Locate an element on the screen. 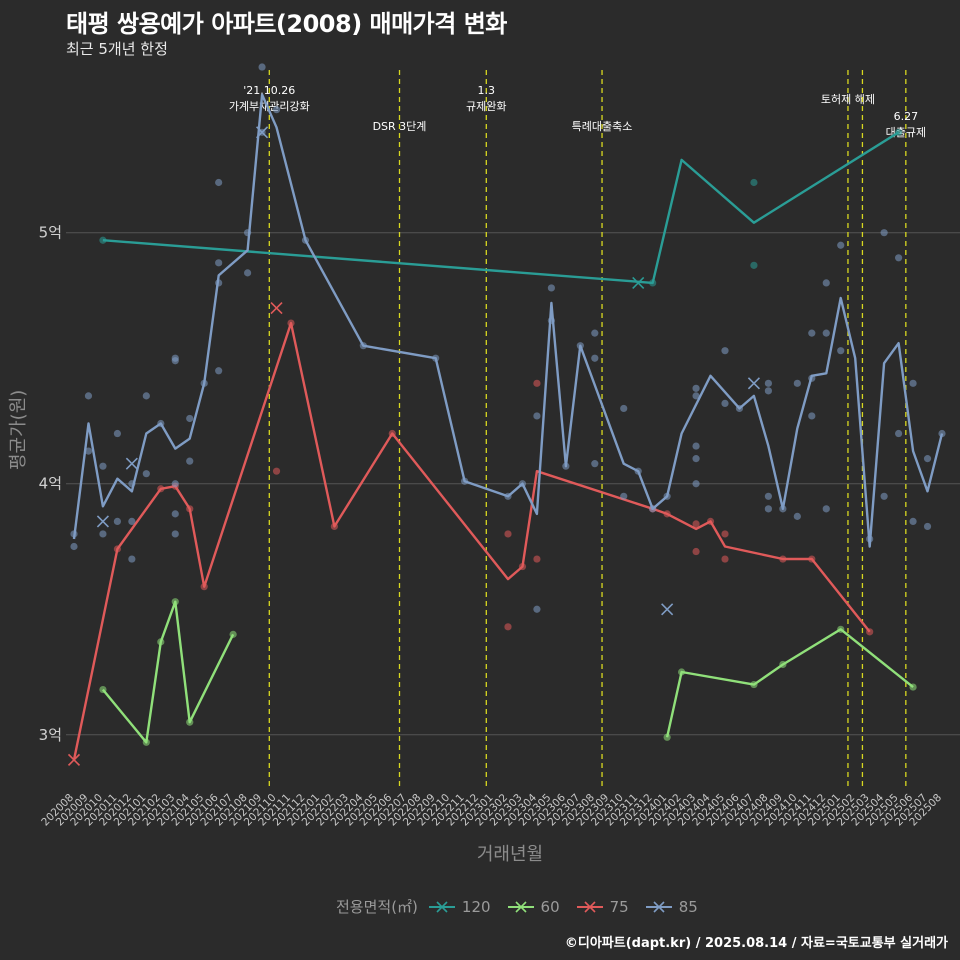  legend-item-120: 120 is located at coordinates (459, 907).